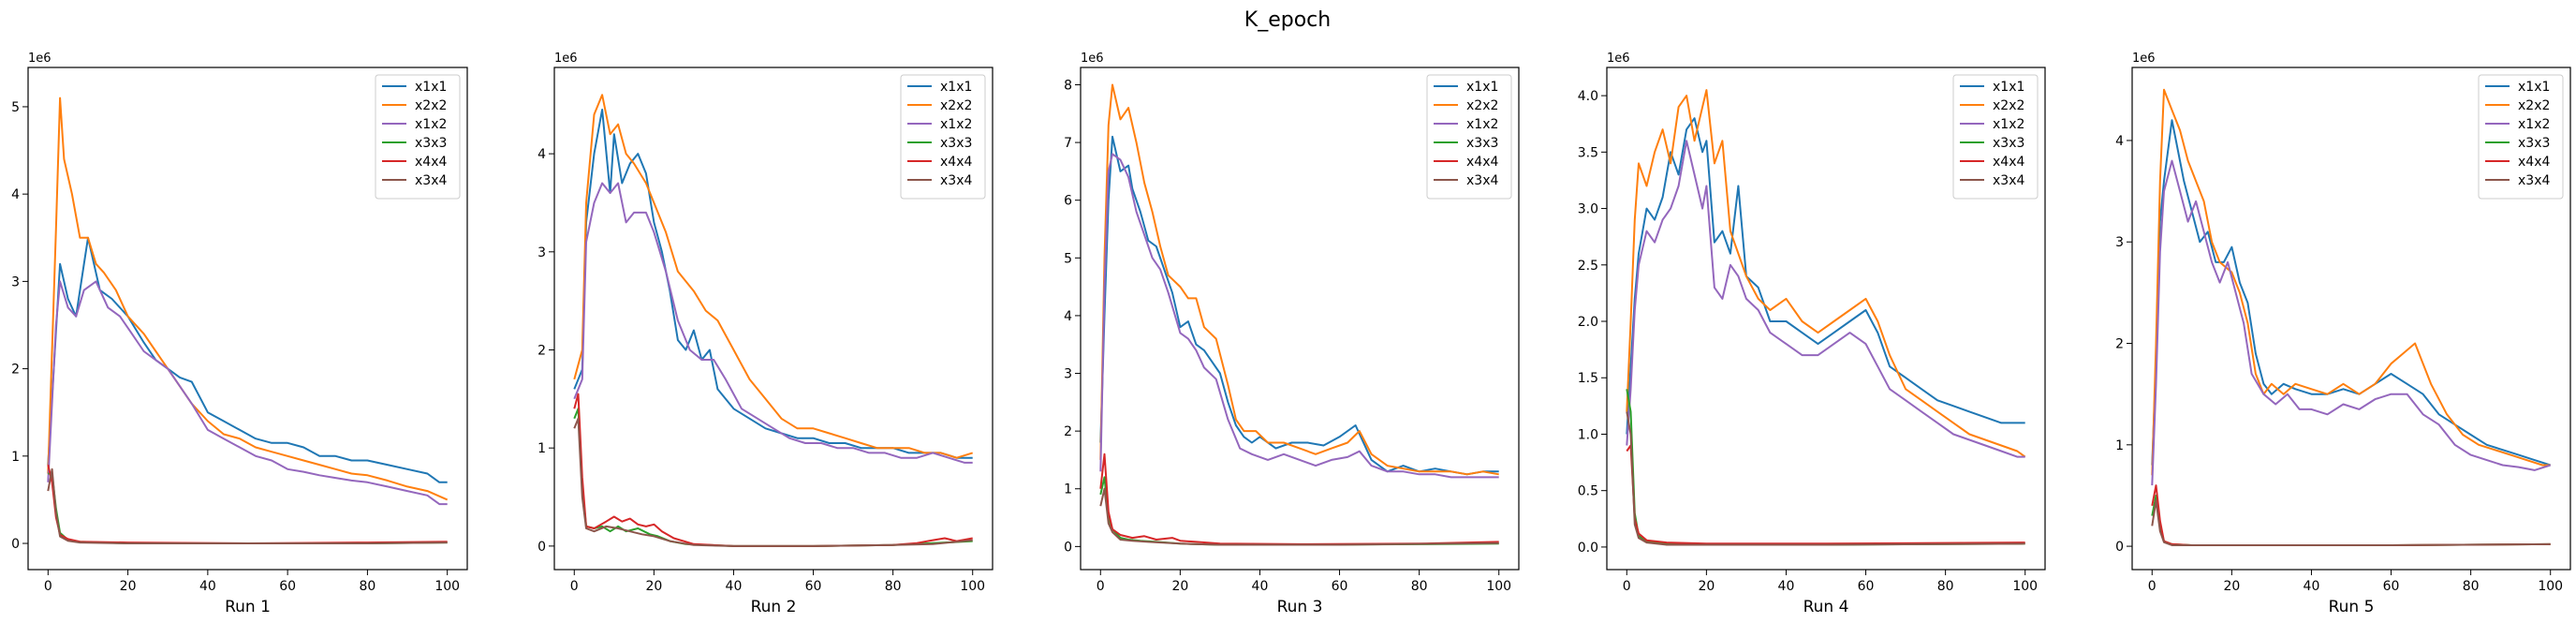 This screenshot has height=623, width=2576. I want to click on y-tick-label: 8, so click(1068, 85).